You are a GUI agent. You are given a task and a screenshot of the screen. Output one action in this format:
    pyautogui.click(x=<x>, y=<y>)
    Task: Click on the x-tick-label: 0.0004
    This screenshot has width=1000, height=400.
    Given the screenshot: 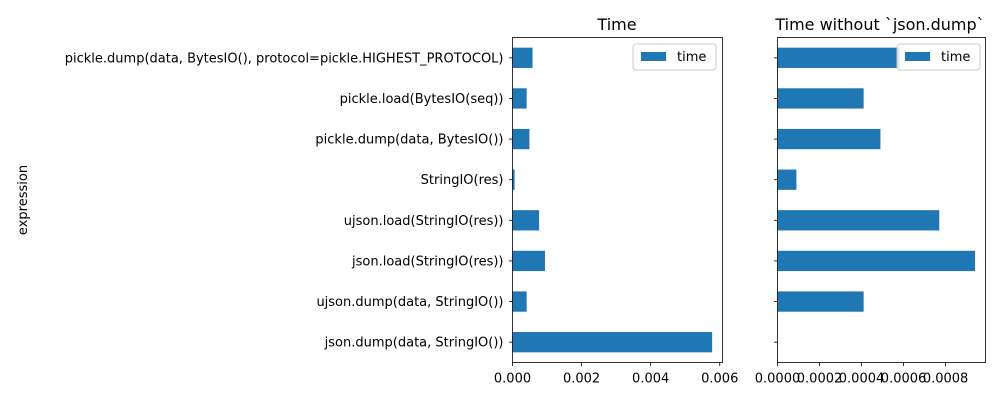 What is the action you would take?
    pyautogui.click(x=862, y=379)
    